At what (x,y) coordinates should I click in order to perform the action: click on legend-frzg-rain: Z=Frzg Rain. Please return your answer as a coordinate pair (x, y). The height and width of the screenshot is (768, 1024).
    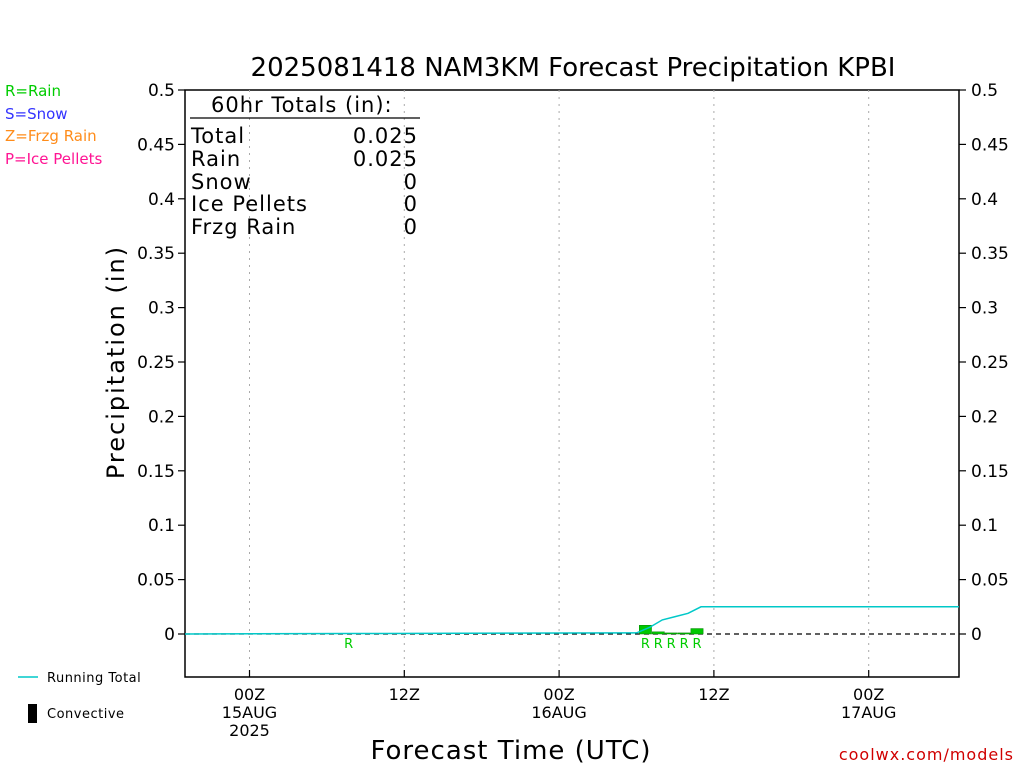
    Looking at the image, I should click on (51, 136).